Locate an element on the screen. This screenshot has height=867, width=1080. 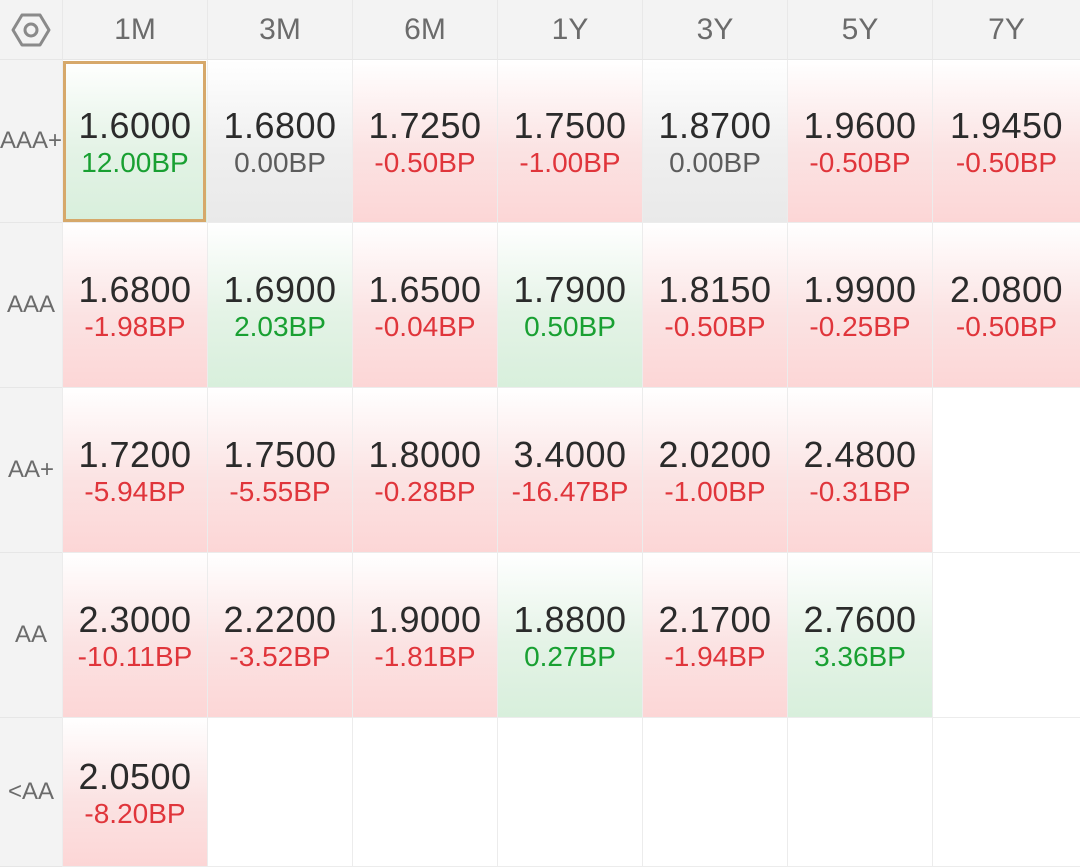
column-header-7y: 7Y is located at coordinates (1006, 30).